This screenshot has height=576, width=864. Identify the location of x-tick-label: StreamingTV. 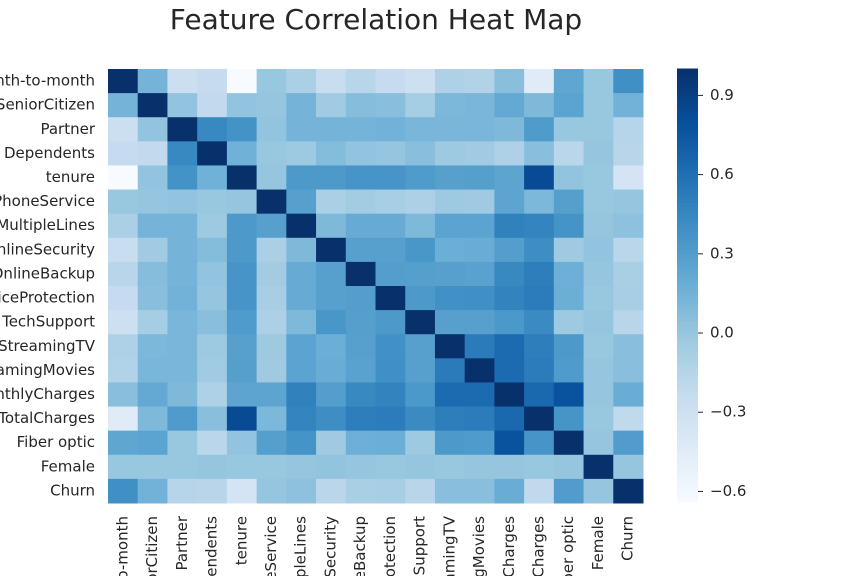
(449, 545).